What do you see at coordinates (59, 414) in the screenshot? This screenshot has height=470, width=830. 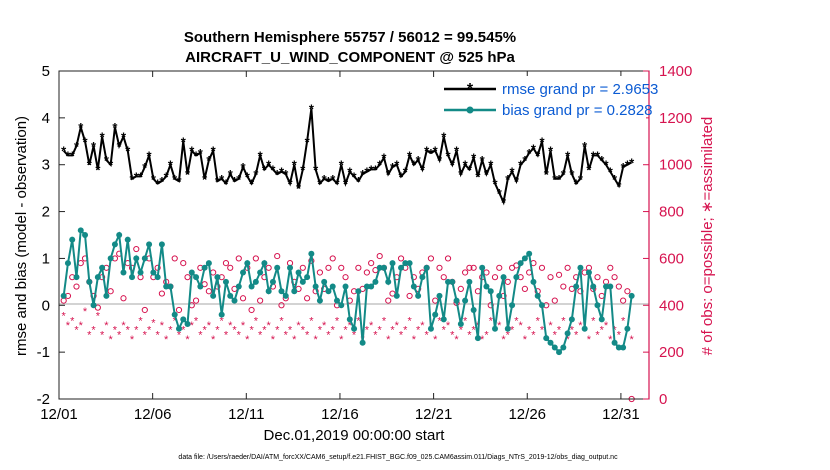 I see `x-tick-label: 12/01` at bounding box center [59, 414].